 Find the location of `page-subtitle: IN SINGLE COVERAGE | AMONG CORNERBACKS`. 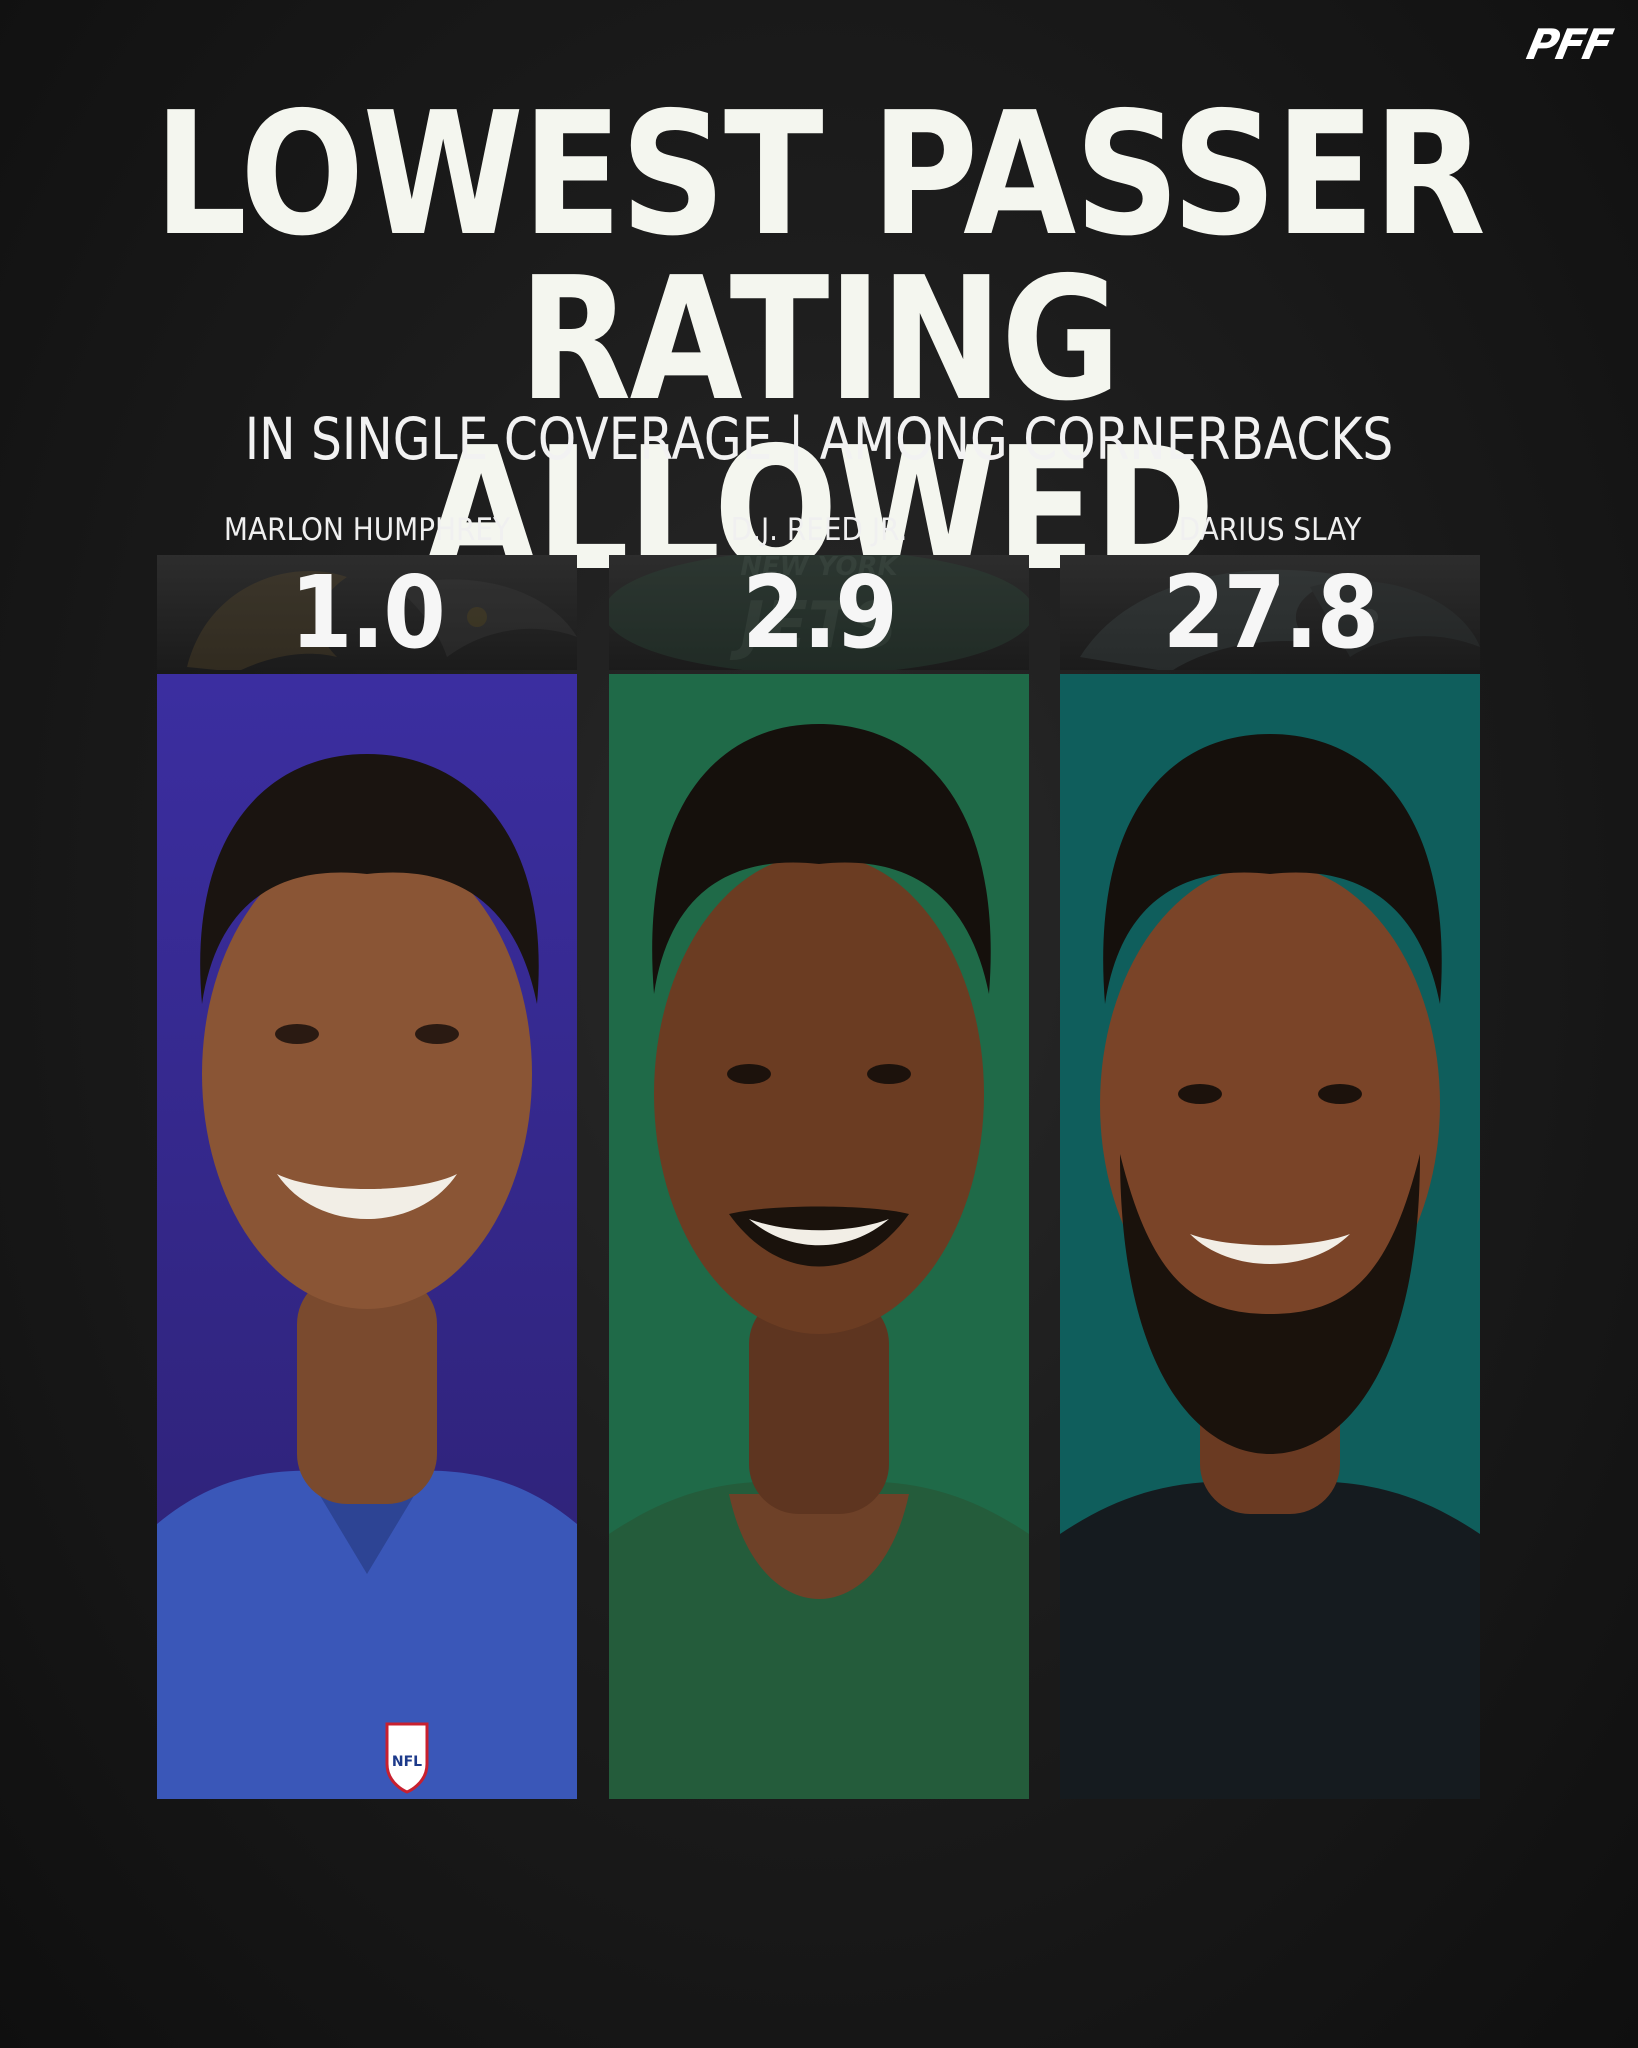

page-subtitle: IN SINGLE COVERAGE | AMONG CORNERBACKS is located at coordinates (819, 439).